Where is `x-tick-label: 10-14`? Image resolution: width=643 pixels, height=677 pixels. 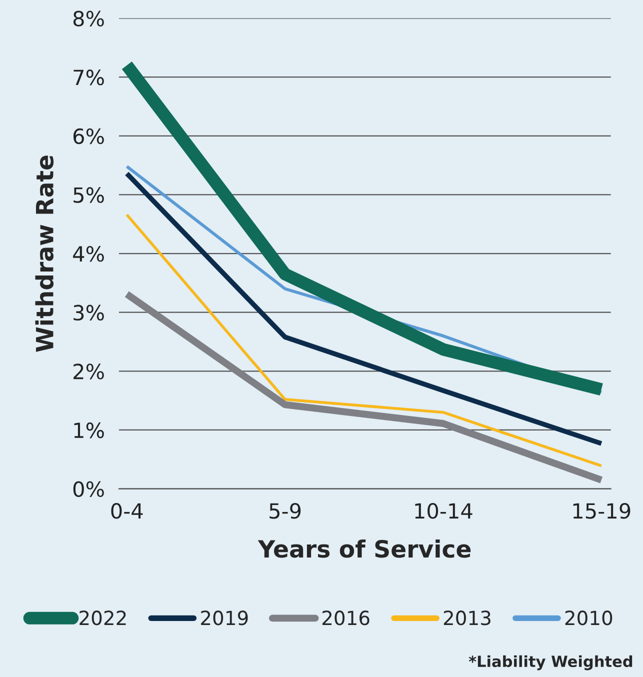 x-tick-label: 10-14 is located at coordinates (443, 511).